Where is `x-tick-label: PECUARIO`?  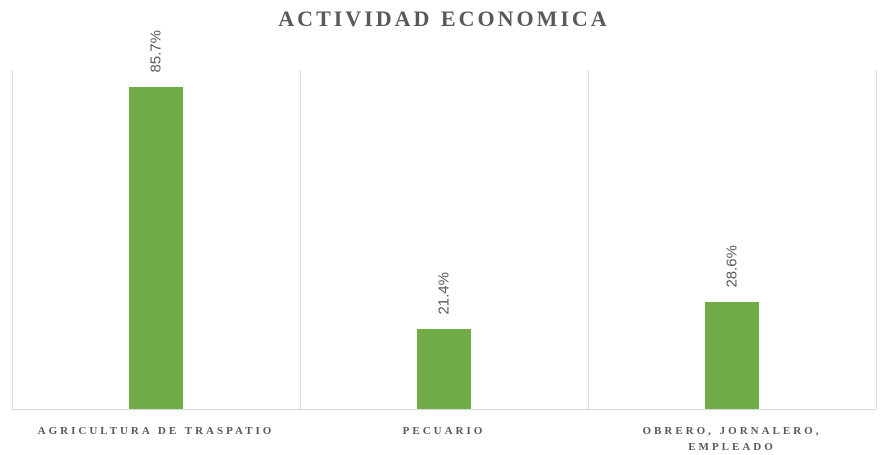 x-tick-label: PECUARIO is located at coordinates (444, 431).